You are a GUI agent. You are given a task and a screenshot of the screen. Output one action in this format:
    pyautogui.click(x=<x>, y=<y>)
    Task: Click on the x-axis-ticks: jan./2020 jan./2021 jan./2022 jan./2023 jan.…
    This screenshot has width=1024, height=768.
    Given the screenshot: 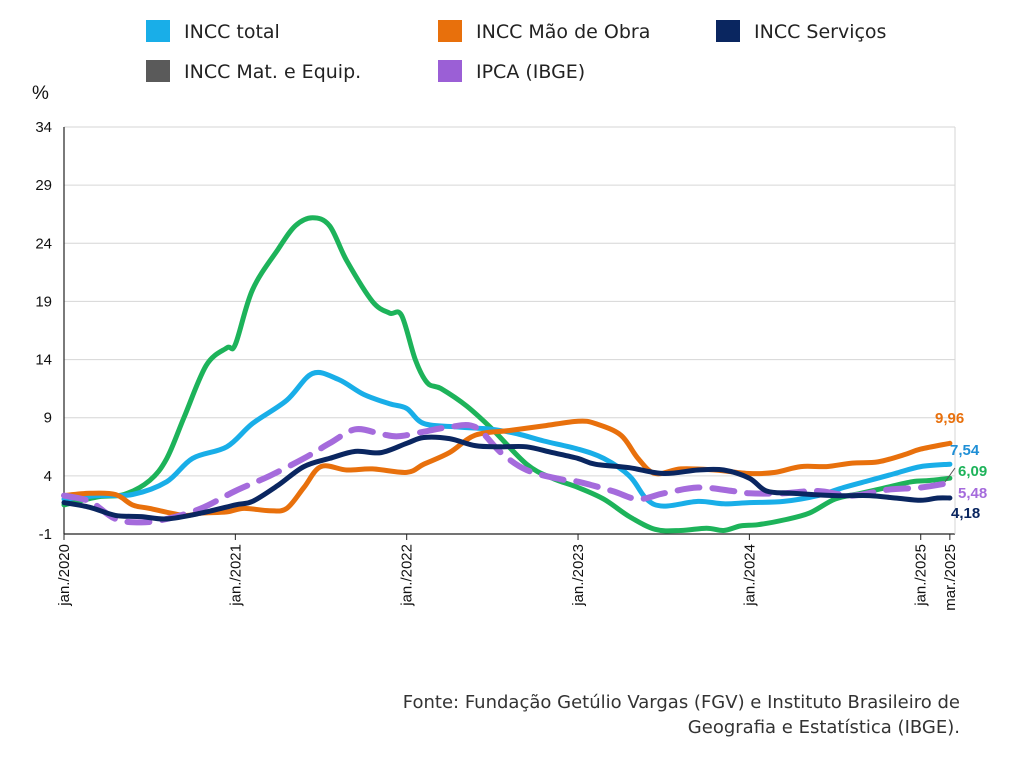 What is the action you would take?
    pyautogui.click(x=507, y=572)
    